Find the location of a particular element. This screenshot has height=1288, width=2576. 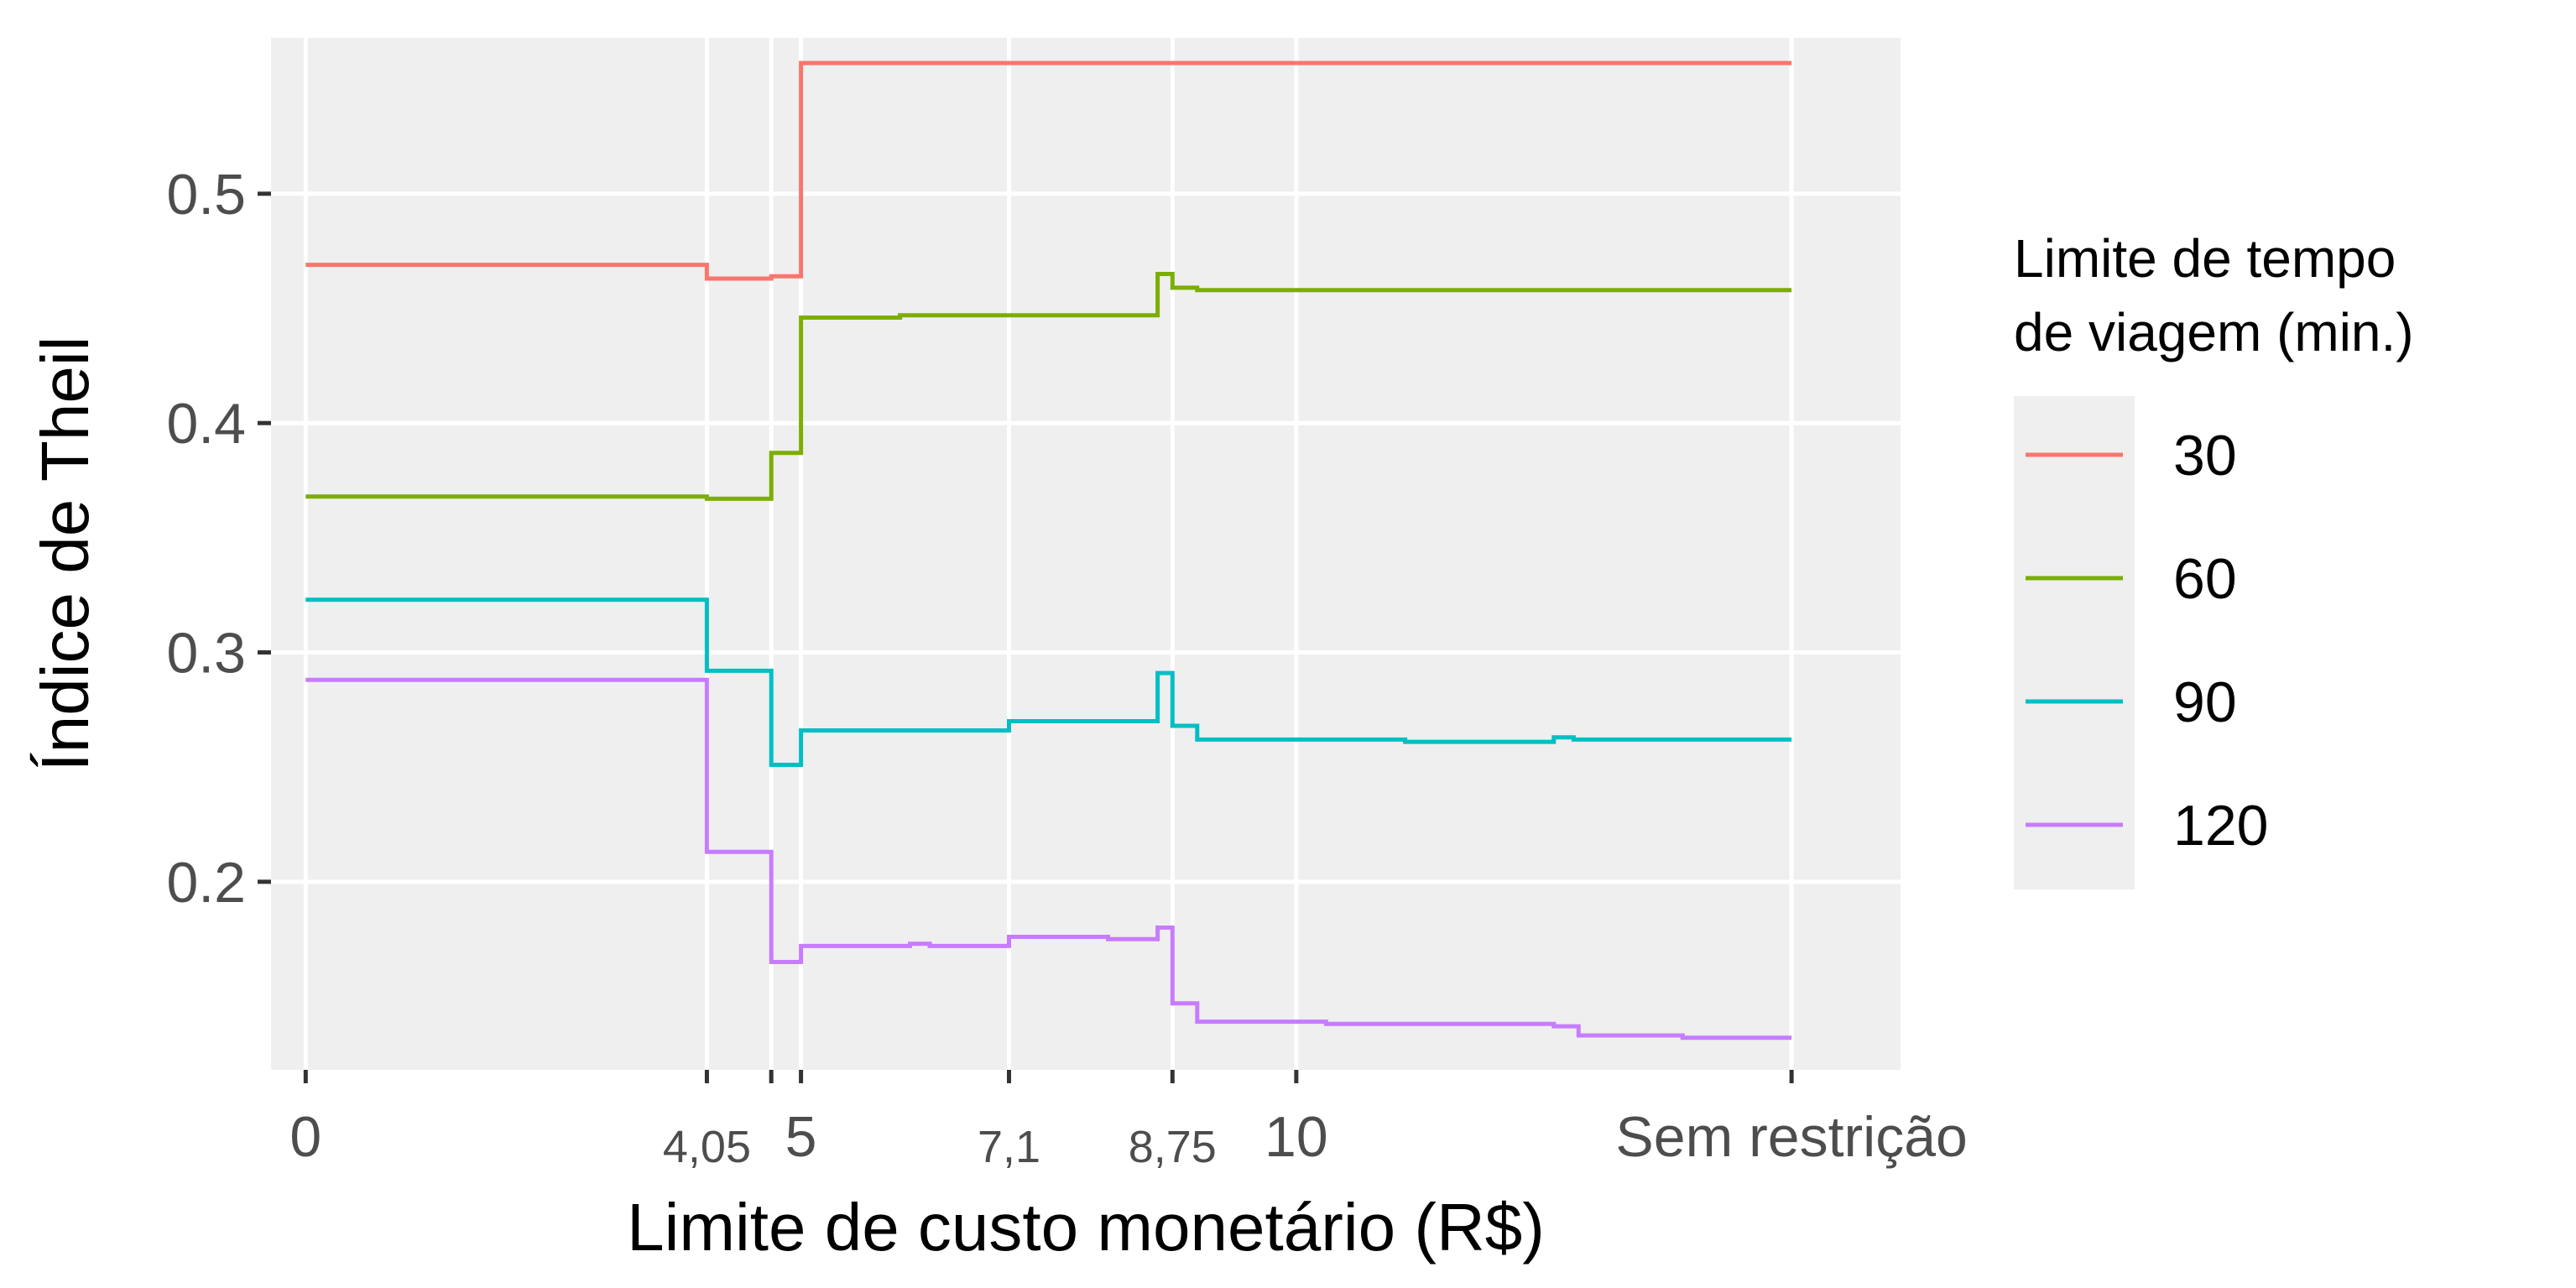

y-tick-label: 0.2 is located at coordinates (206, 883).